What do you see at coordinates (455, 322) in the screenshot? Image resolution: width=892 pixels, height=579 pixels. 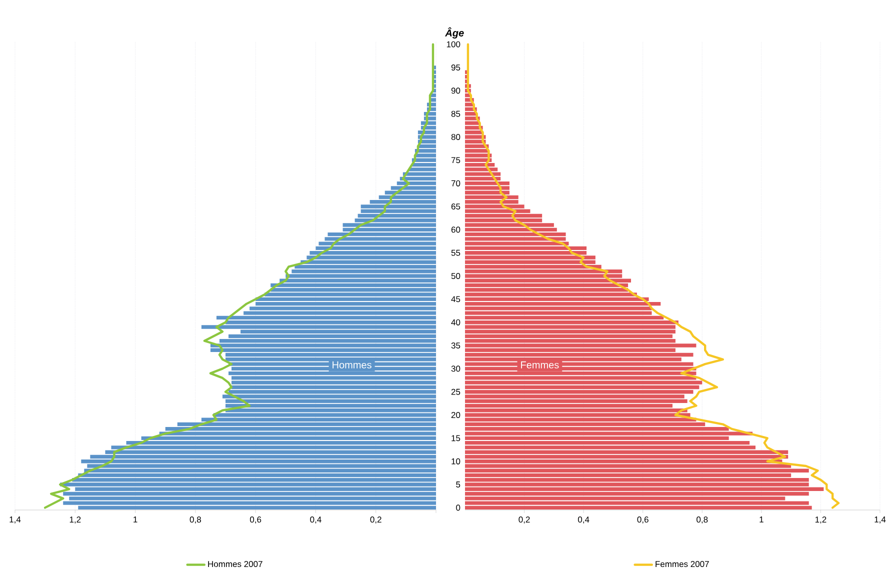 I see `y-tick-label: 40` at bounding box center [455, 322].